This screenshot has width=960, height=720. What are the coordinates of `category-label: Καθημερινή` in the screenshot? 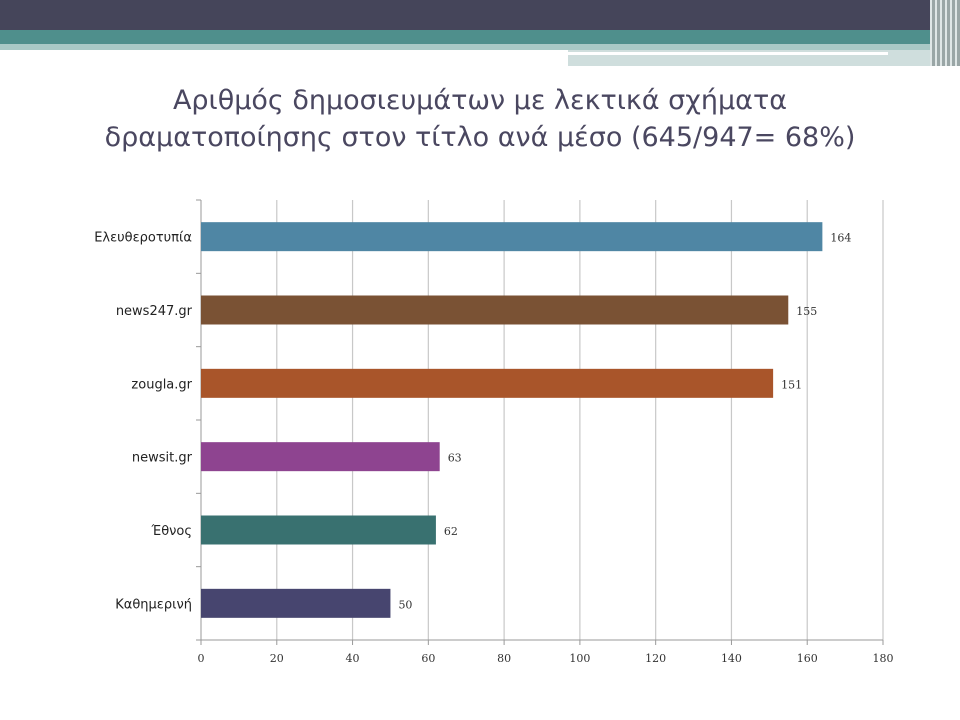 It's located at (153, 604).